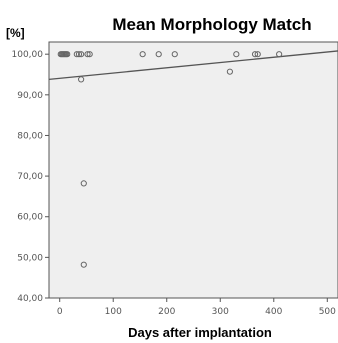  What do you see at coordinates (220, 312) in the screenshot?
I see `x-tick-label: 300` at bounding box center [220, 312].